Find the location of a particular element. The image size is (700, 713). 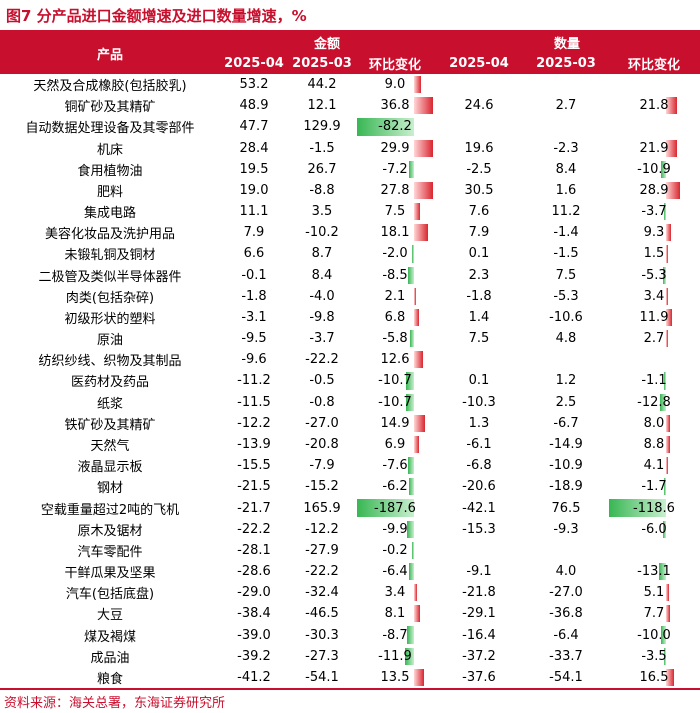

product-name-cell: 铁矿砂及其精矿 is located at coordinates (110, 425).